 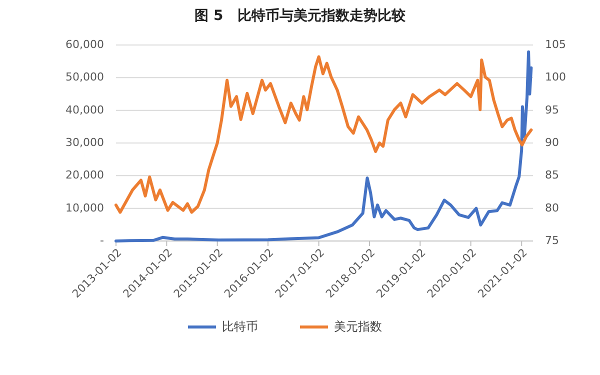 I want to click on y2-tick-label: 90, so click(x=552, y=143).